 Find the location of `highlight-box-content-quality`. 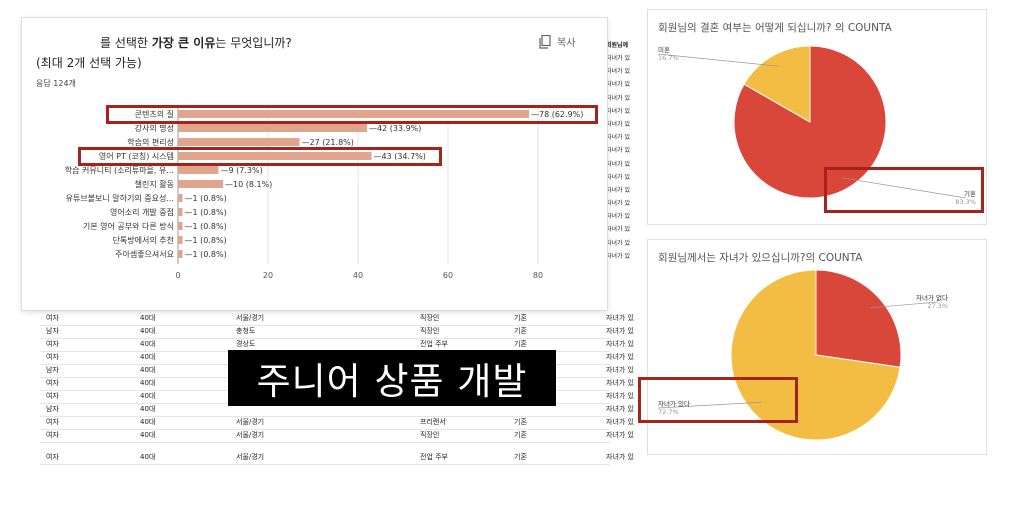

highlight-box-content-quality is located at coordinates (352, 114).